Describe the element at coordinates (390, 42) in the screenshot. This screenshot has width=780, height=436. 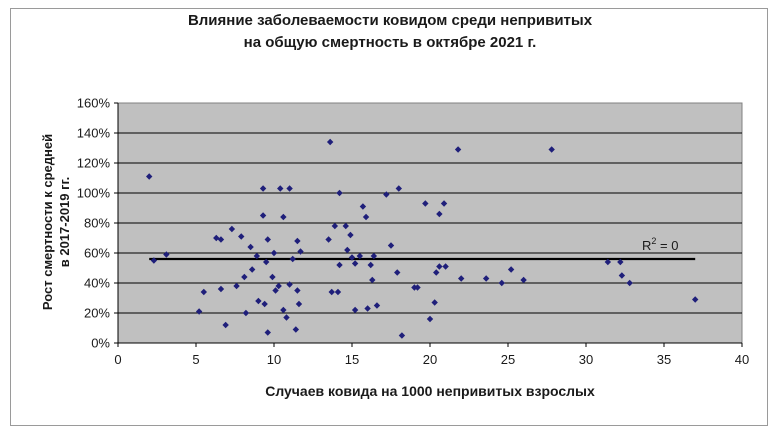
I see `chart-title-line-2: на общую смертность в октябре 2021 г.` at that location.